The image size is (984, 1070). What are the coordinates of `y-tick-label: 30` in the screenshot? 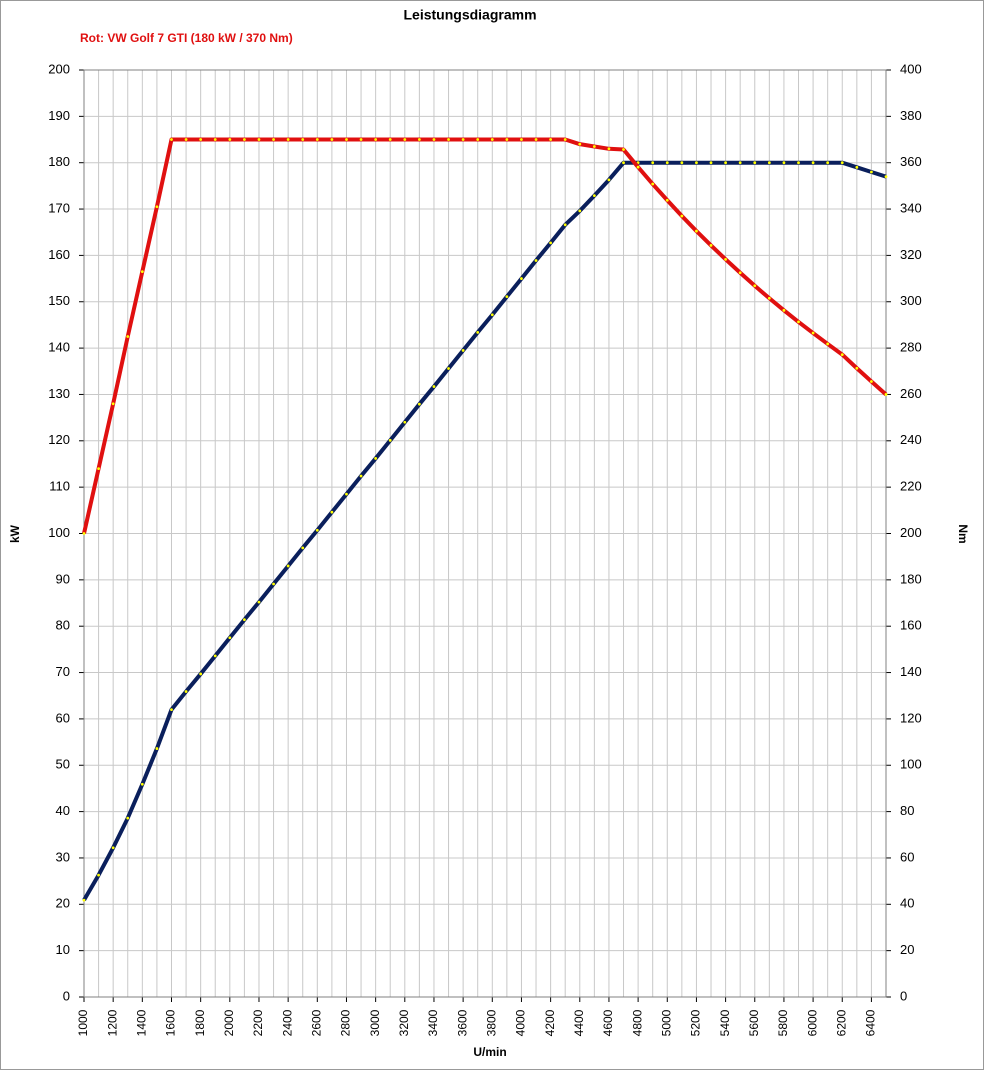 It's located at (63, 856).